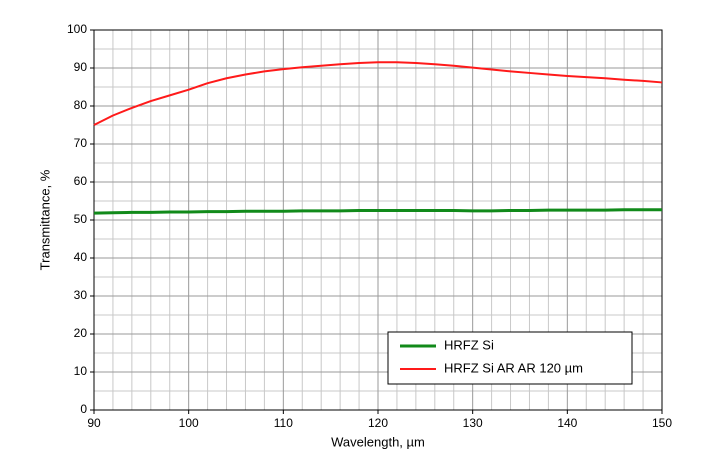 The width and height of the screenshot is (711, 456). Describe the element at coordinates (81, 143) in the screenshot. I see `y-tick-label: 70` at that location.